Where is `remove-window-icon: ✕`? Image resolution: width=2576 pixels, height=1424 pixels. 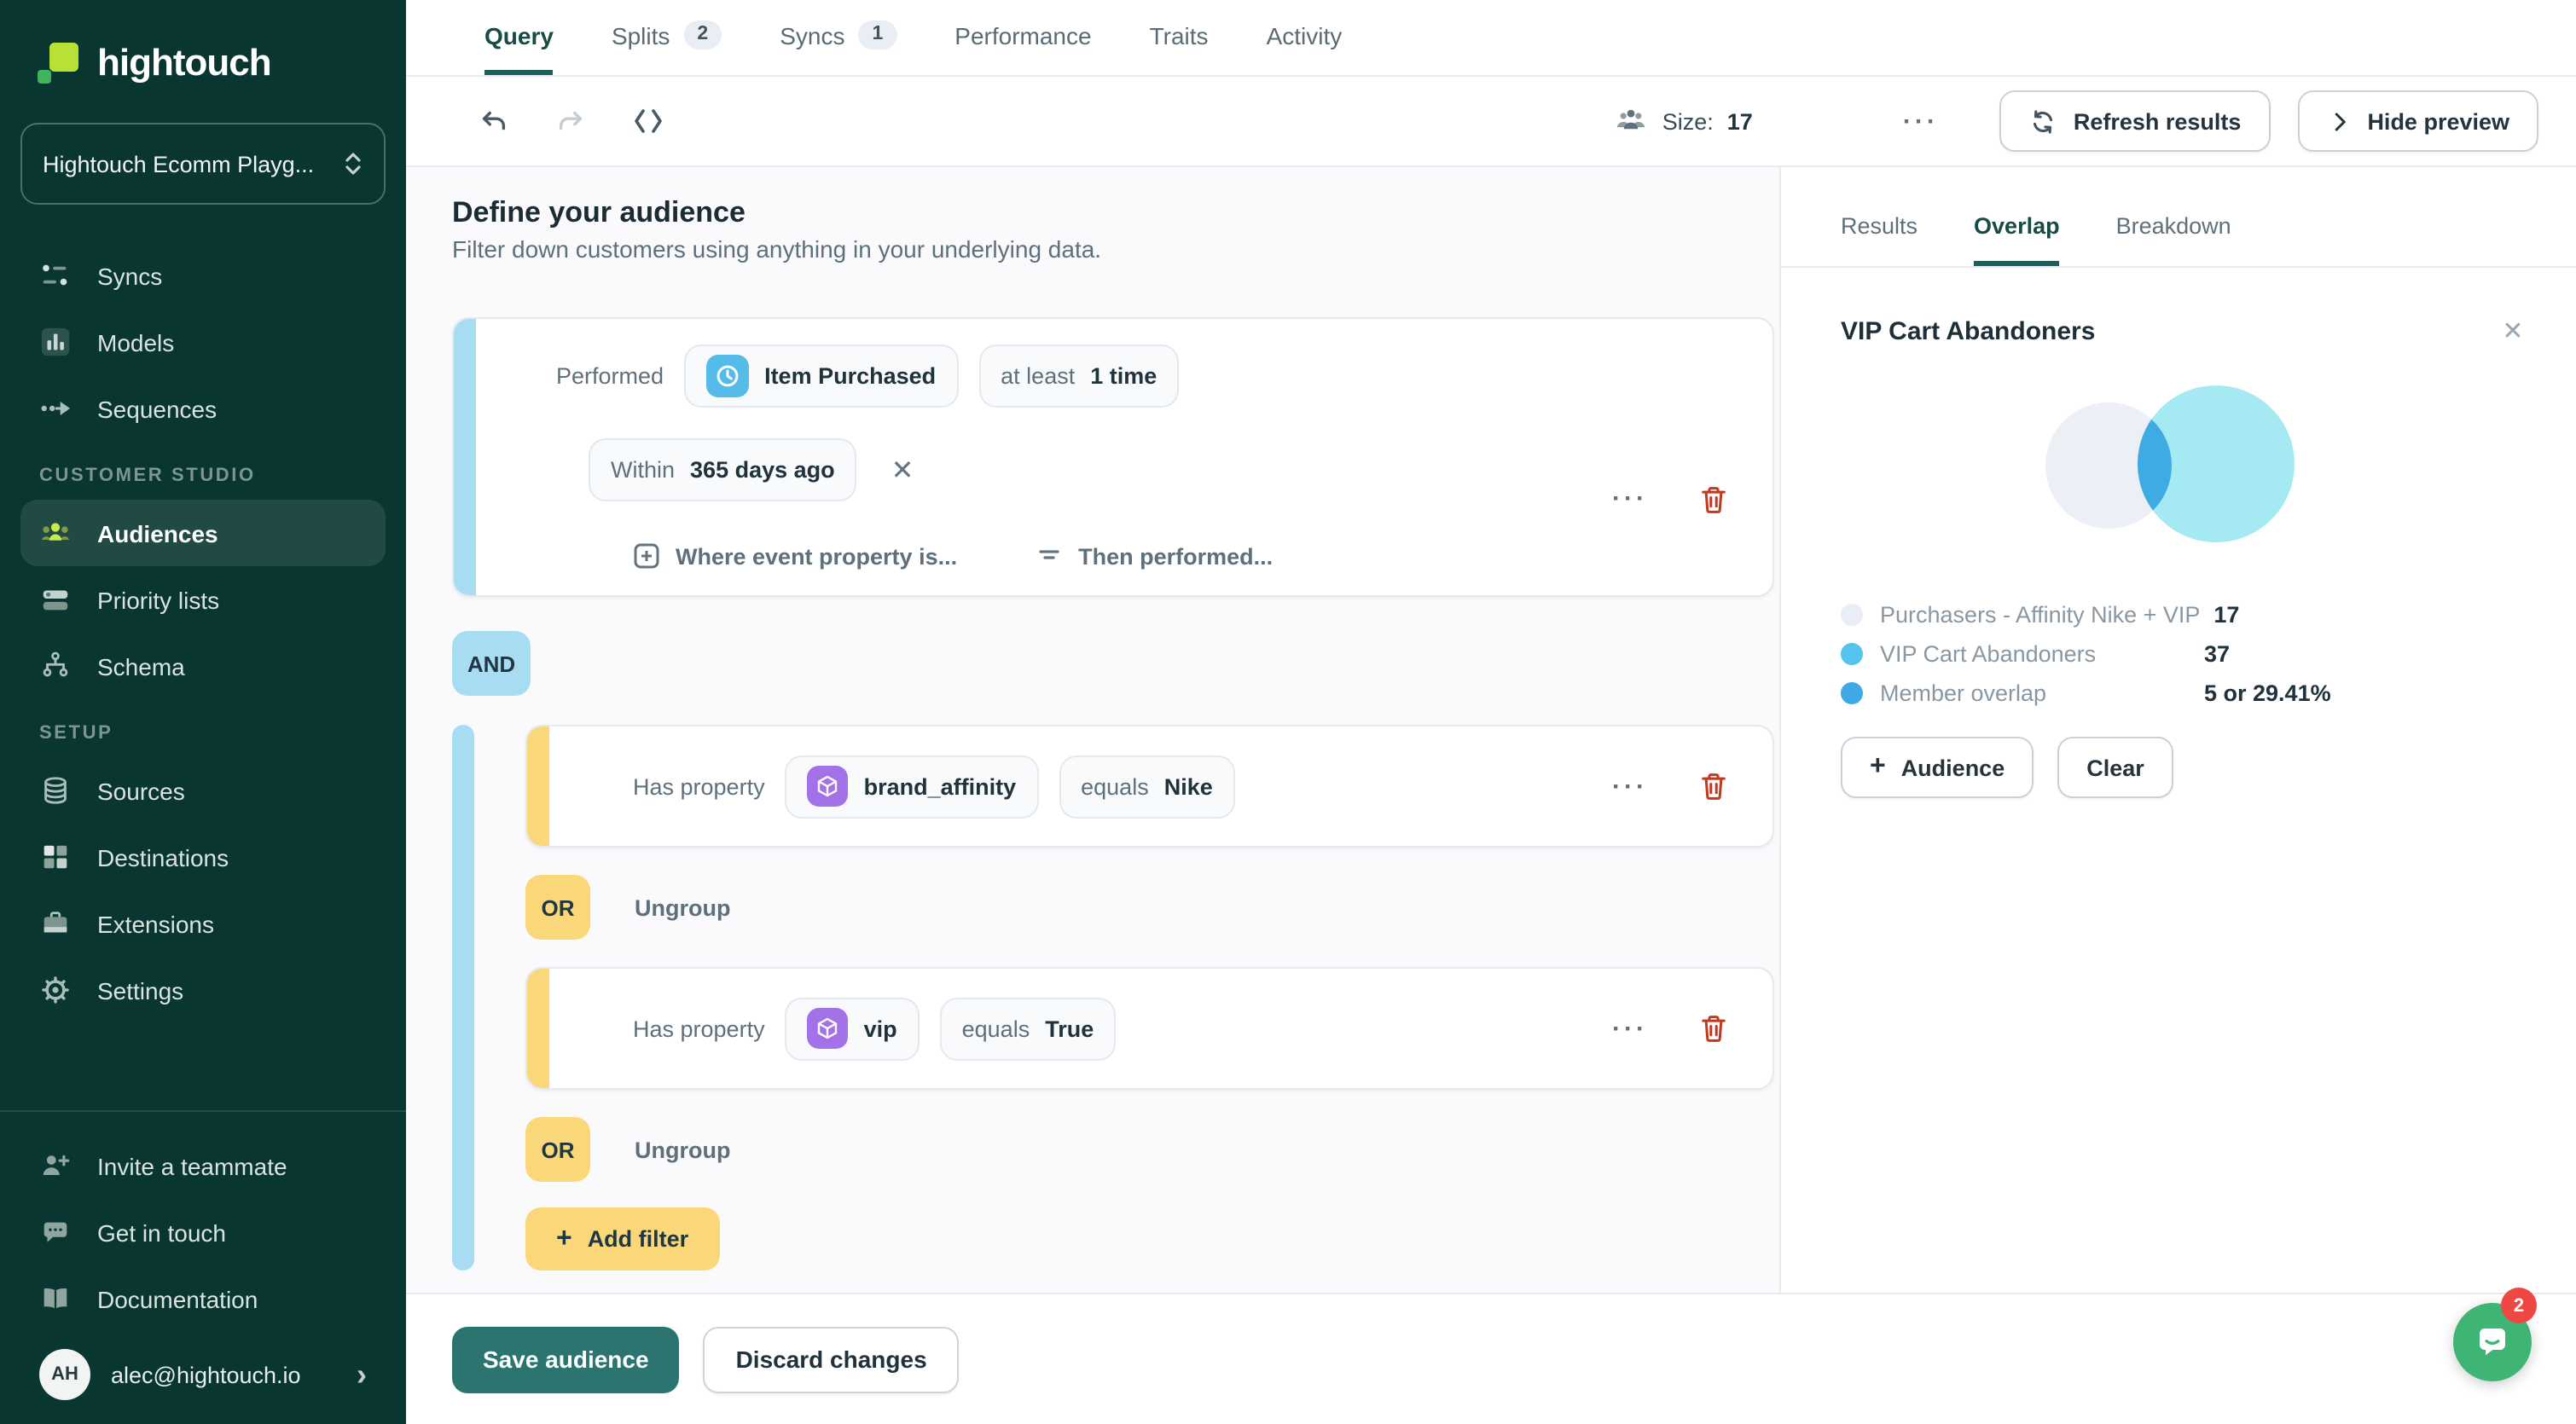 remove-window-icon: ✕ is located at coordinates (902, 470).